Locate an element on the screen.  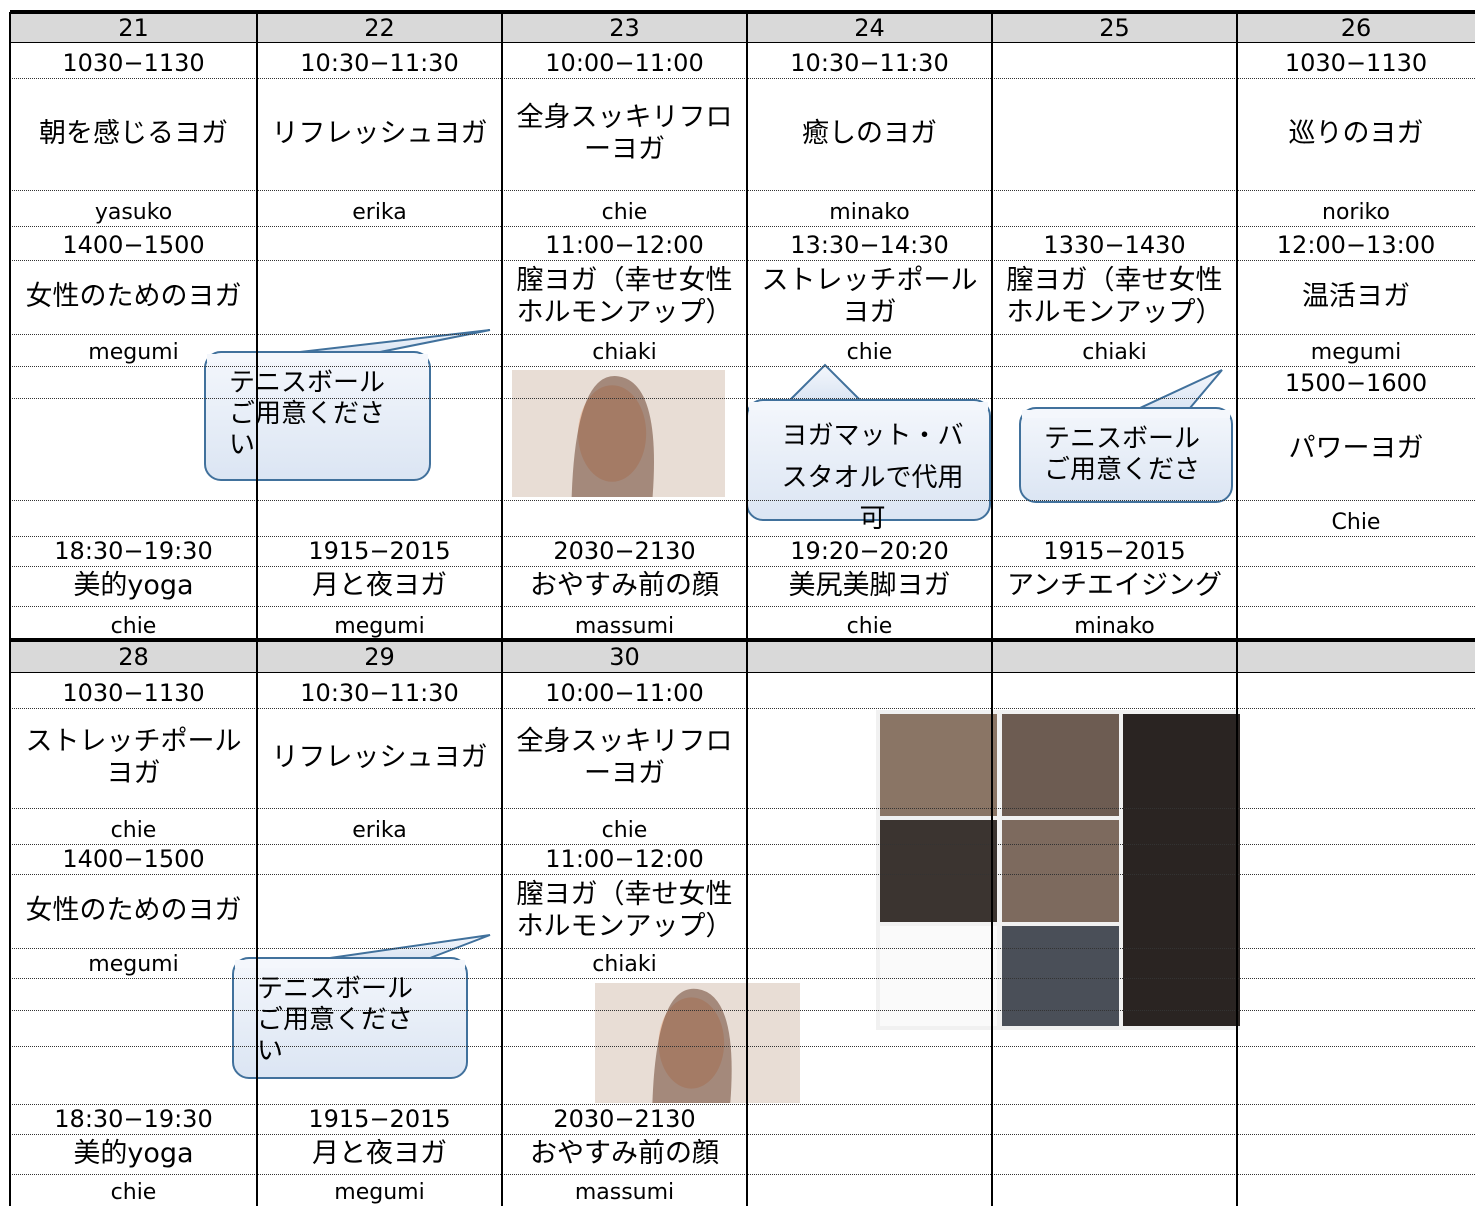
class-title: 美尻美脚ヨガ is located at coordinates (869, 585).